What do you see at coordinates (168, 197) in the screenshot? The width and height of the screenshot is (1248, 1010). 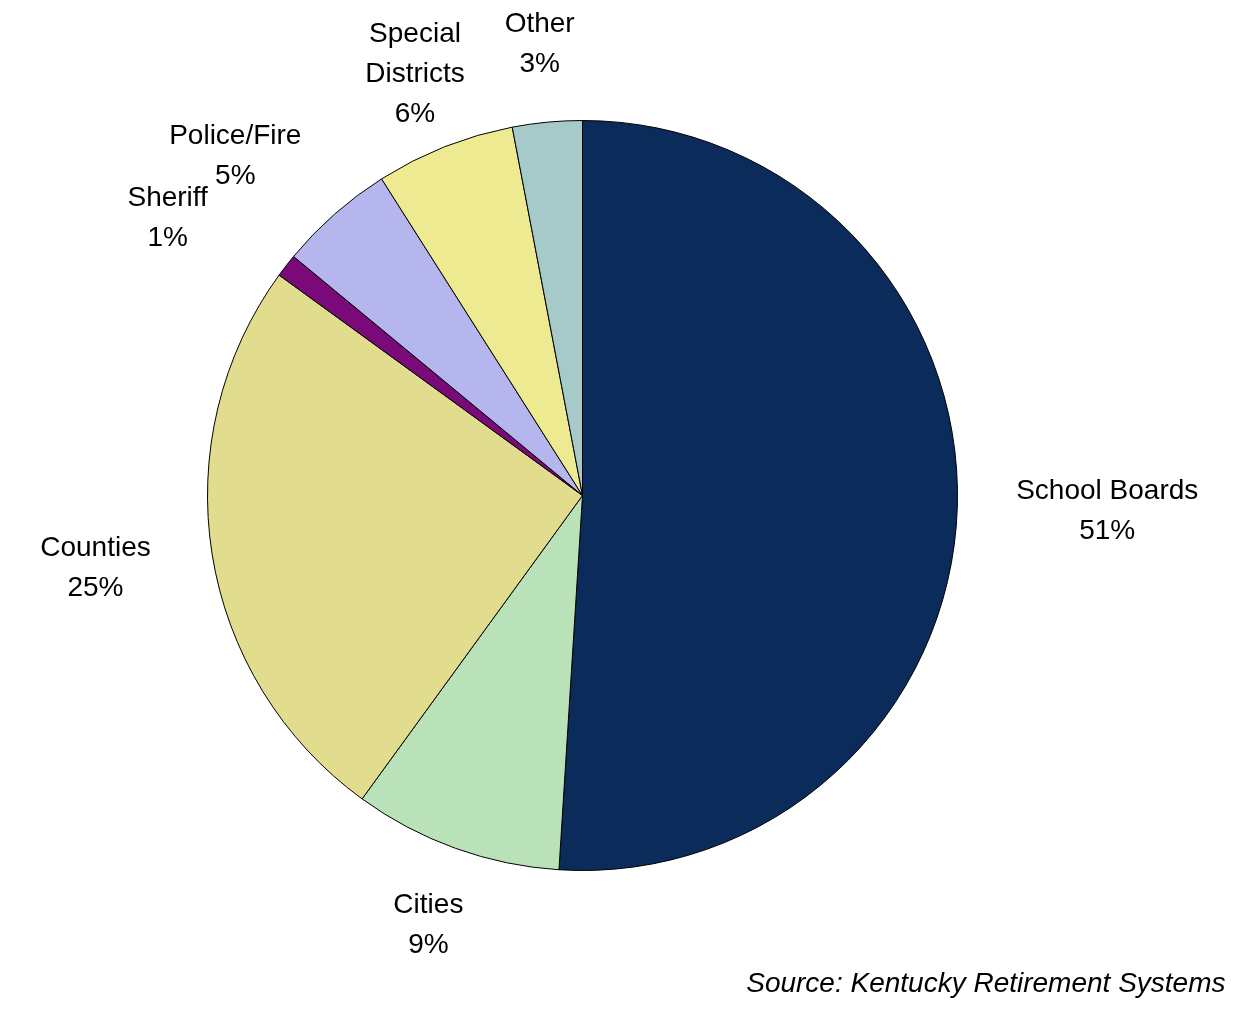 I see `slice-label: Sheriff` at bounding box center [168, 197].